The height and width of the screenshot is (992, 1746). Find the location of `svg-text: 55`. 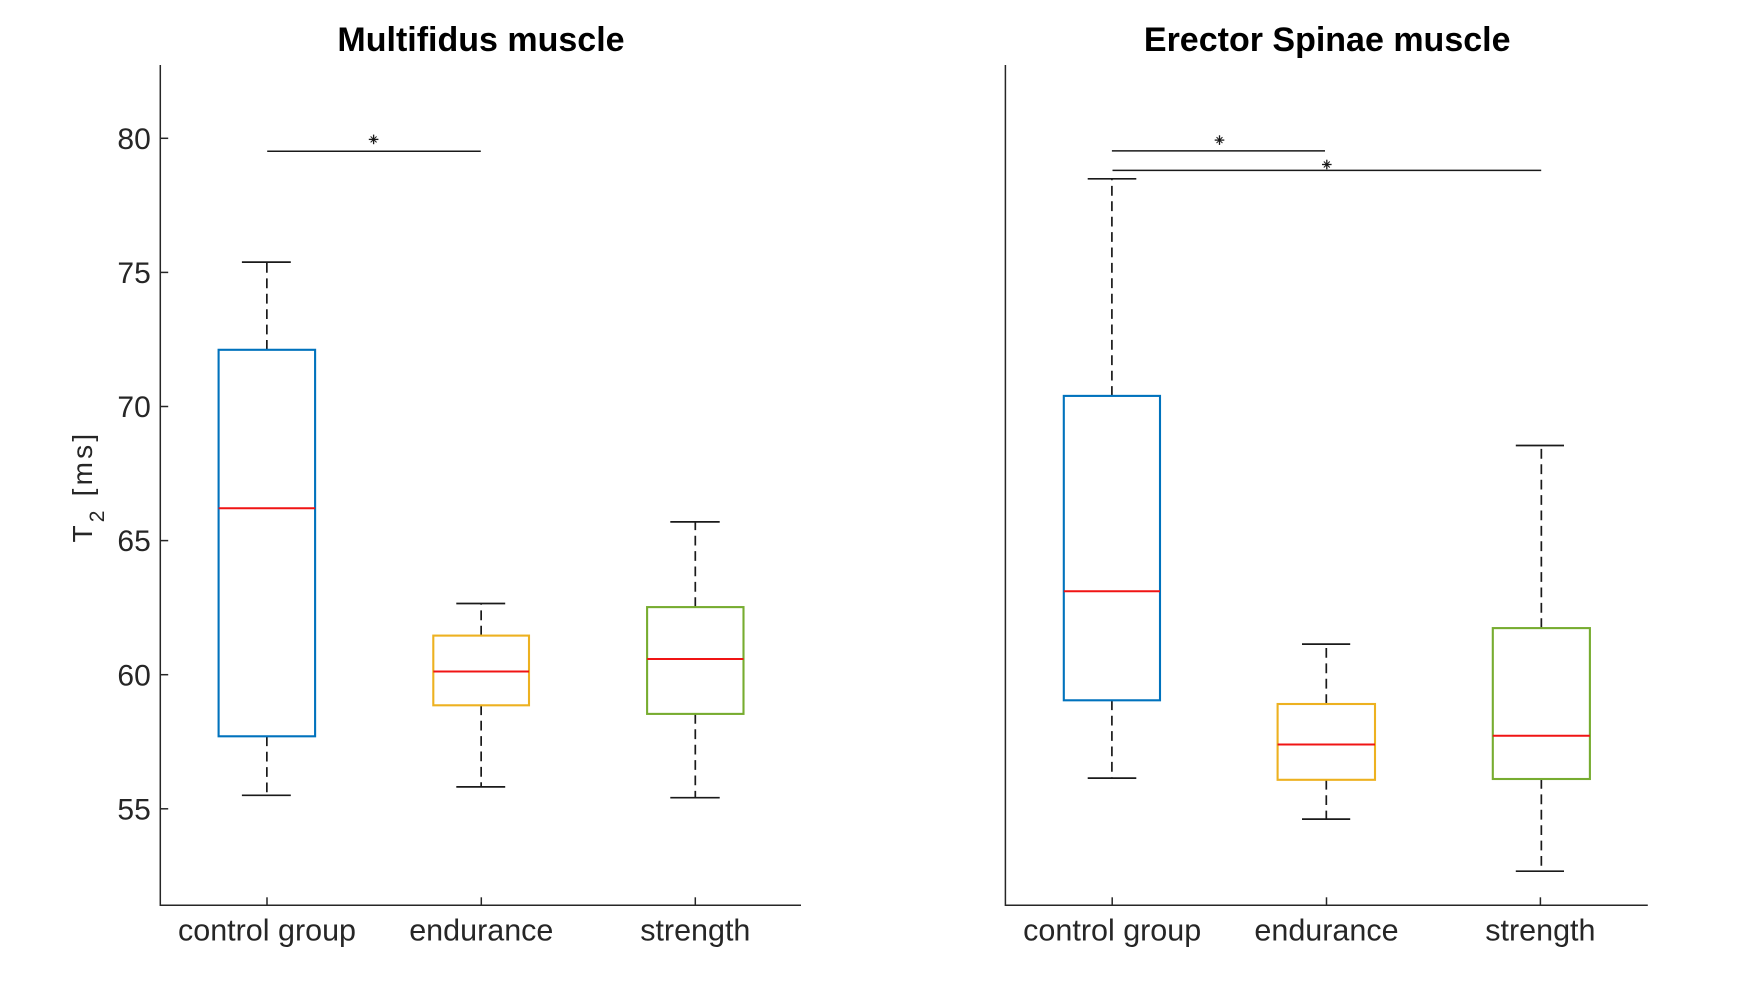

svg-text: 55 is located at coordinates (133, 809).